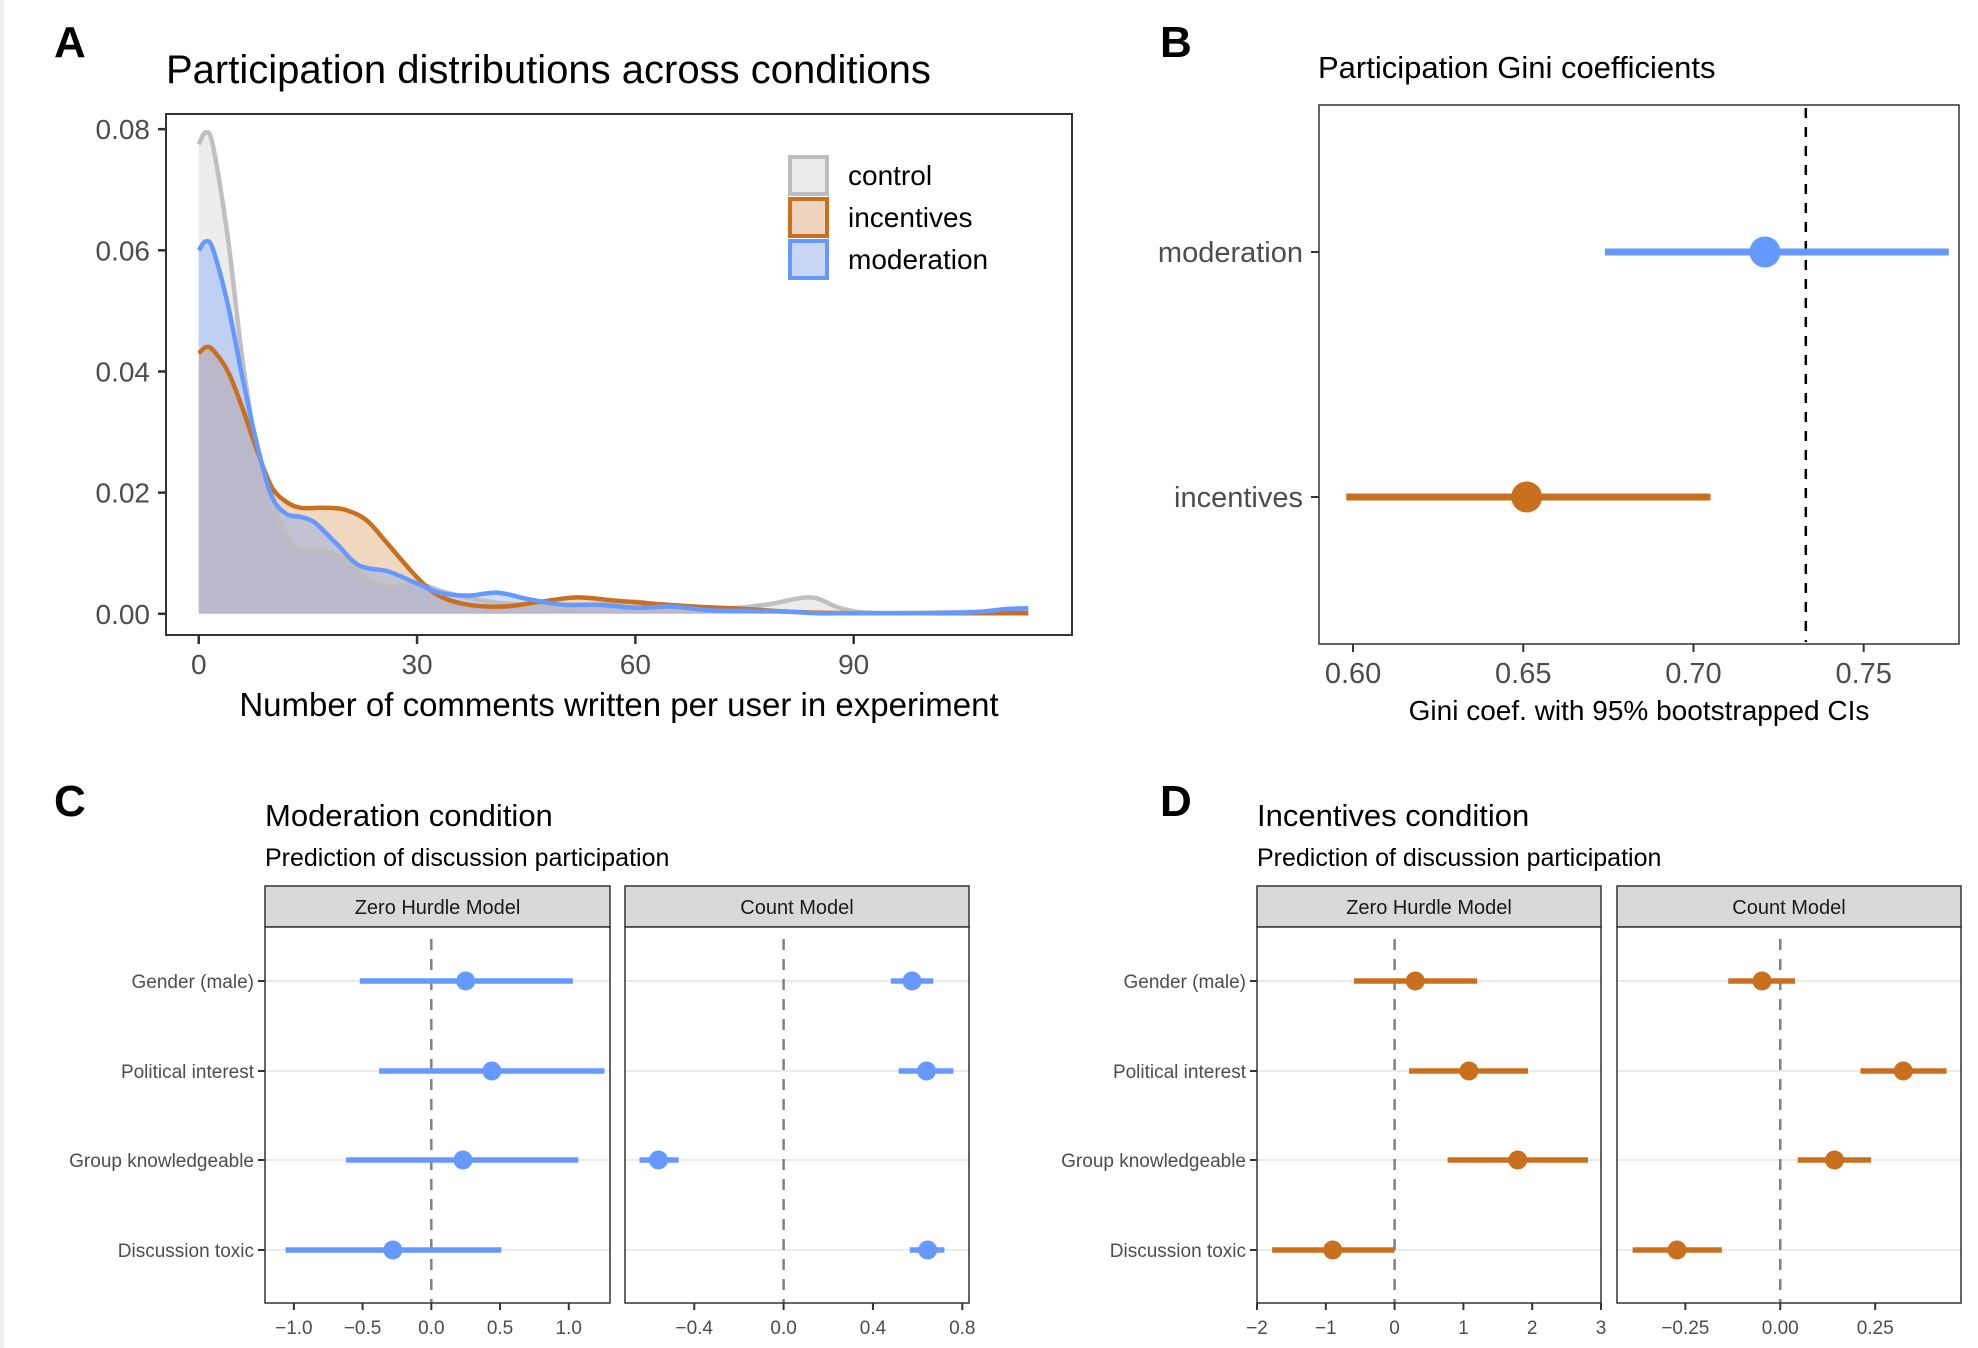 This screenshot has width=1978, height=1348. What do you see at coordinates (123, 614) in the screenshot?
I see `y-tick-label: 0.00` at bounding box center [123, 614].